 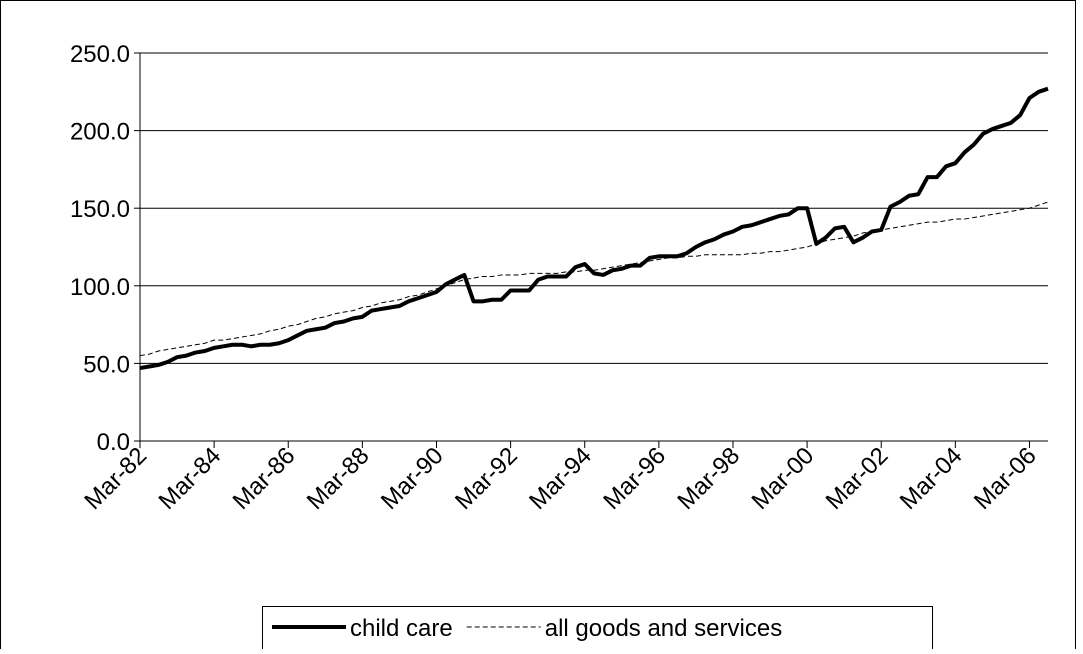 I want to click on y-tick-label: 0.0, so click(x=113, y=442).